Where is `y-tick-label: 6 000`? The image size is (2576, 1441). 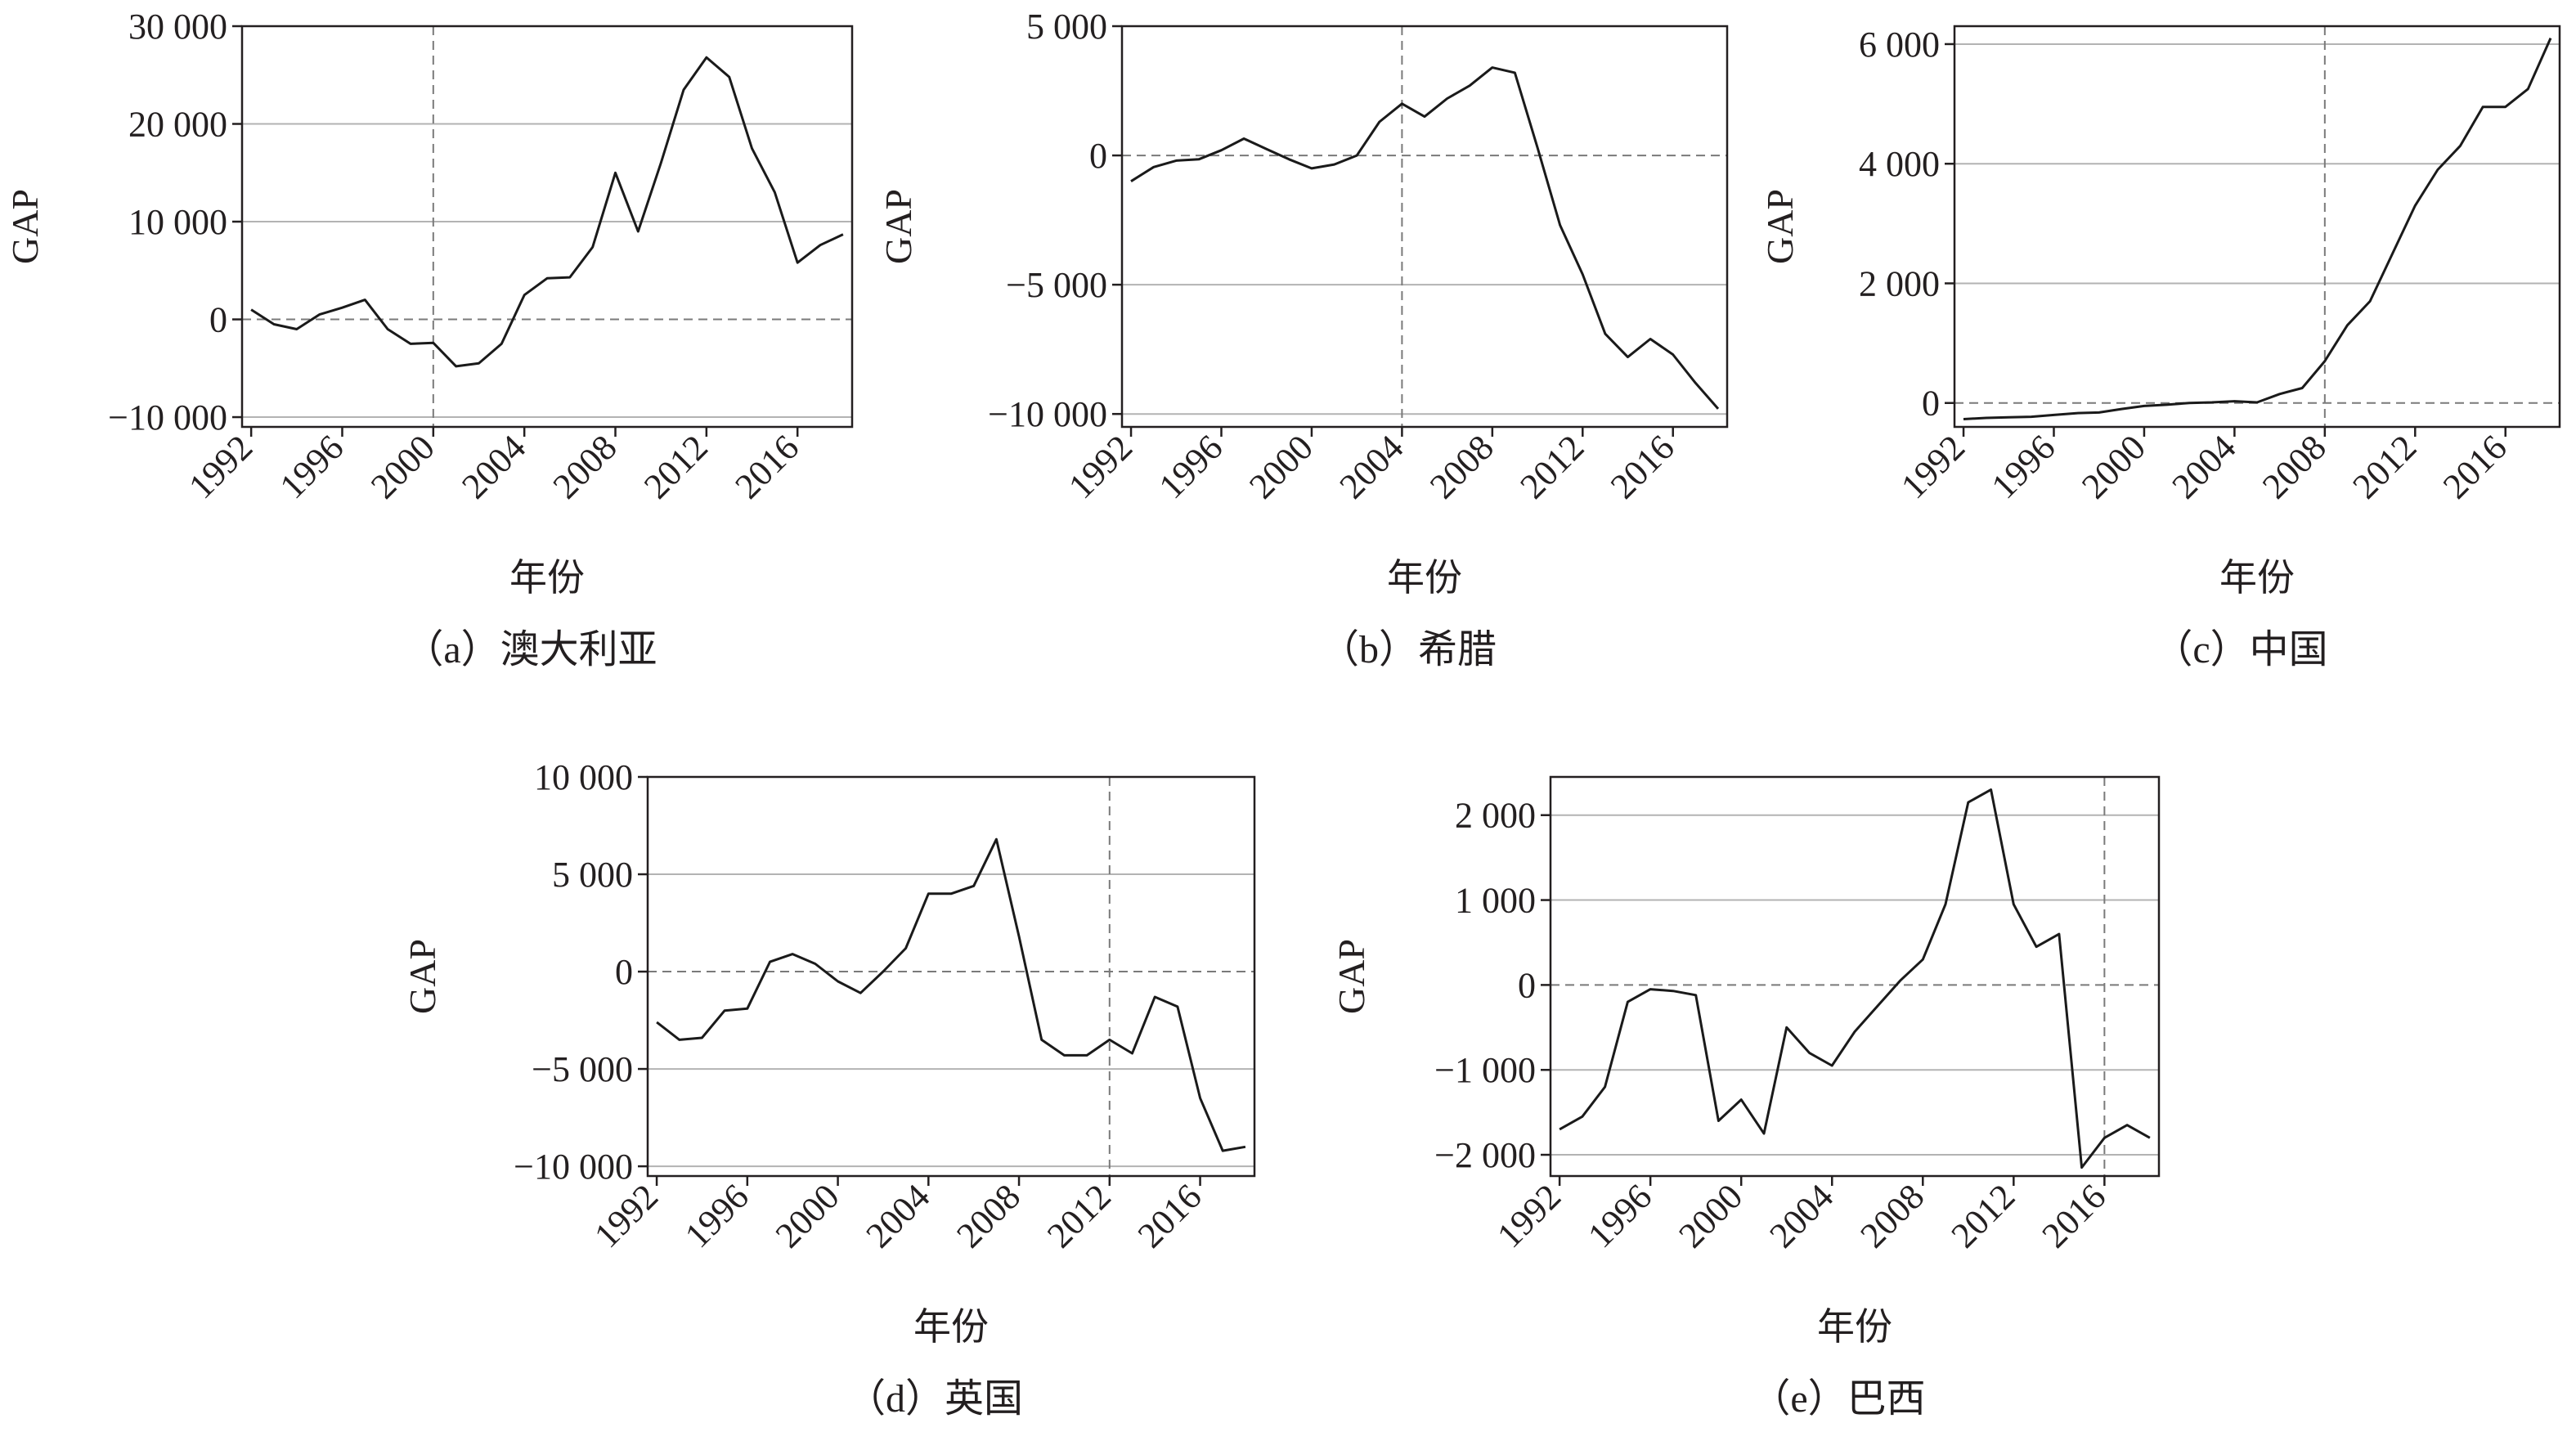
y-tick-label: 6 000 is located at coordinates (1899, 45).